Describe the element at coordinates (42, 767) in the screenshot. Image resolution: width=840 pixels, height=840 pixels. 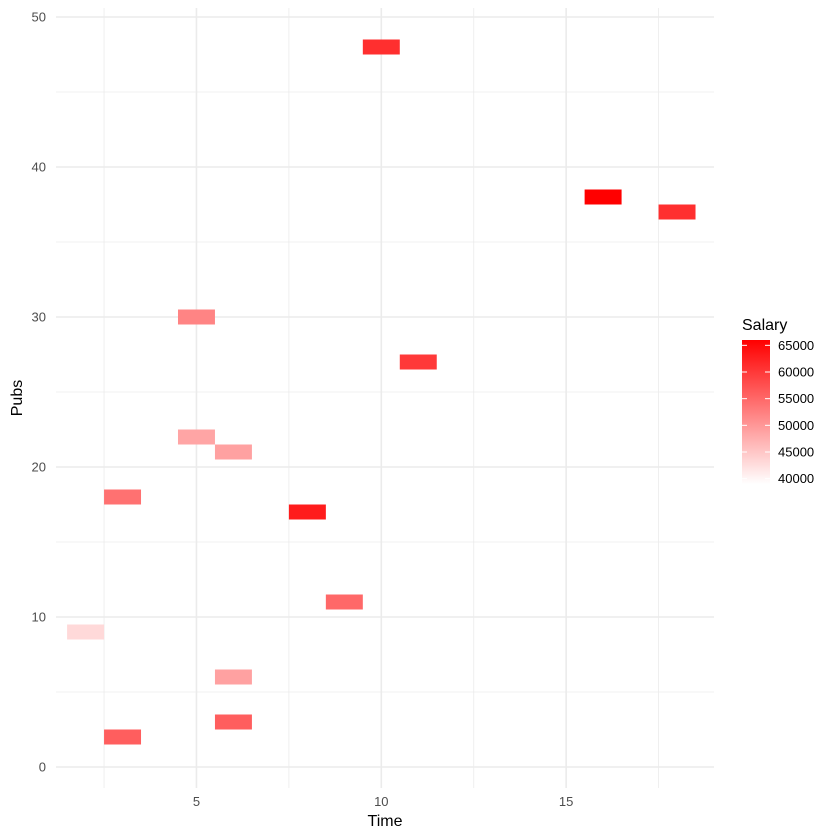
I see `y-tick-label: 0` at that location.